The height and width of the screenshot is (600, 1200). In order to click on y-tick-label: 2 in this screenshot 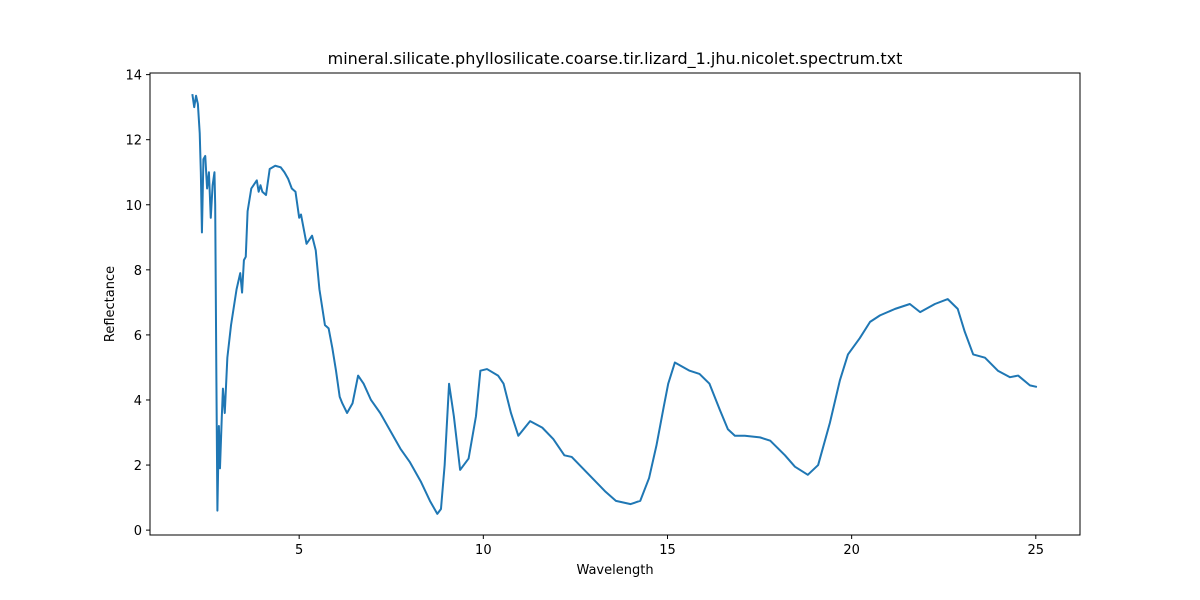, I will do `click(138, 466)`.